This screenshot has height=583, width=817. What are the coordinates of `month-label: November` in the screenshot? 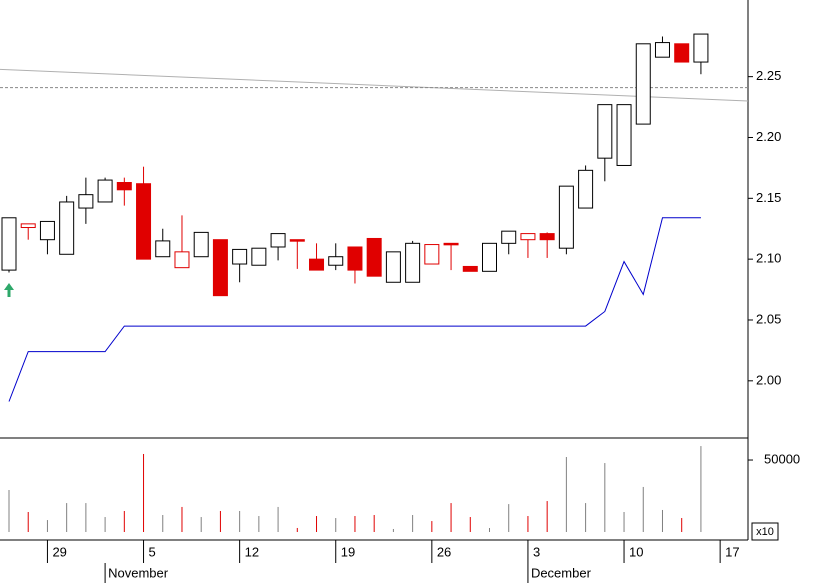 It's located at (138, 572).